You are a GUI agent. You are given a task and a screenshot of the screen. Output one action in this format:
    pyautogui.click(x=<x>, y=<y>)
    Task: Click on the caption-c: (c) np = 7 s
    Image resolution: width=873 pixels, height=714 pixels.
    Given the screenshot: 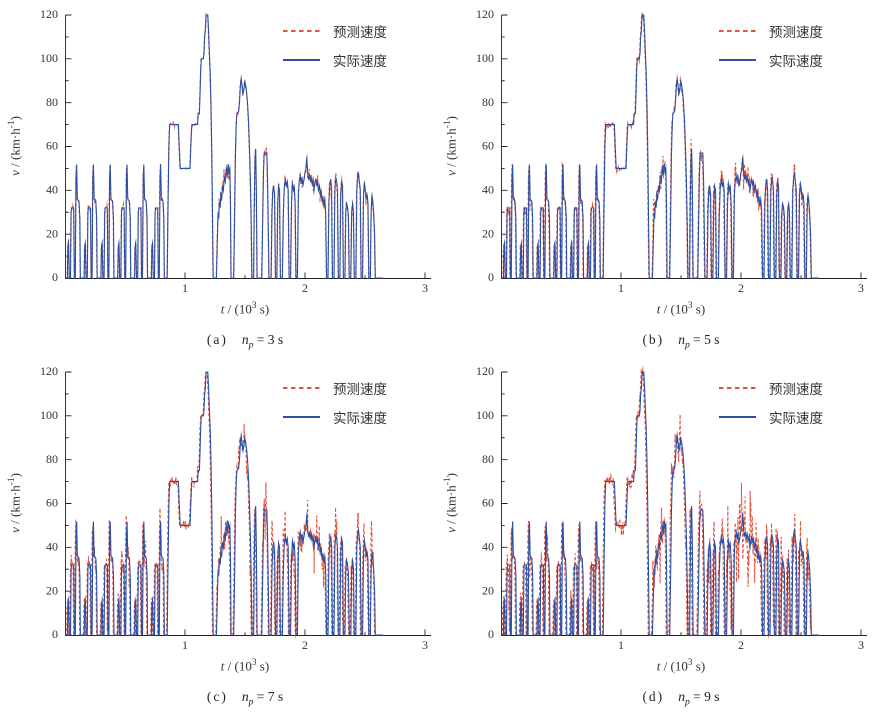 What is the action you would take?
    pyautogui.click(x=245, y=698)
    